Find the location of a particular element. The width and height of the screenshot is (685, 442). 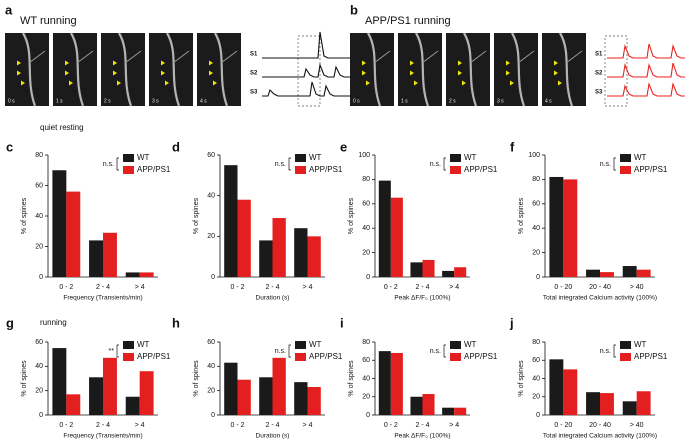

x-tick-label: 0 - 20 is located at coordinates (563, 425).